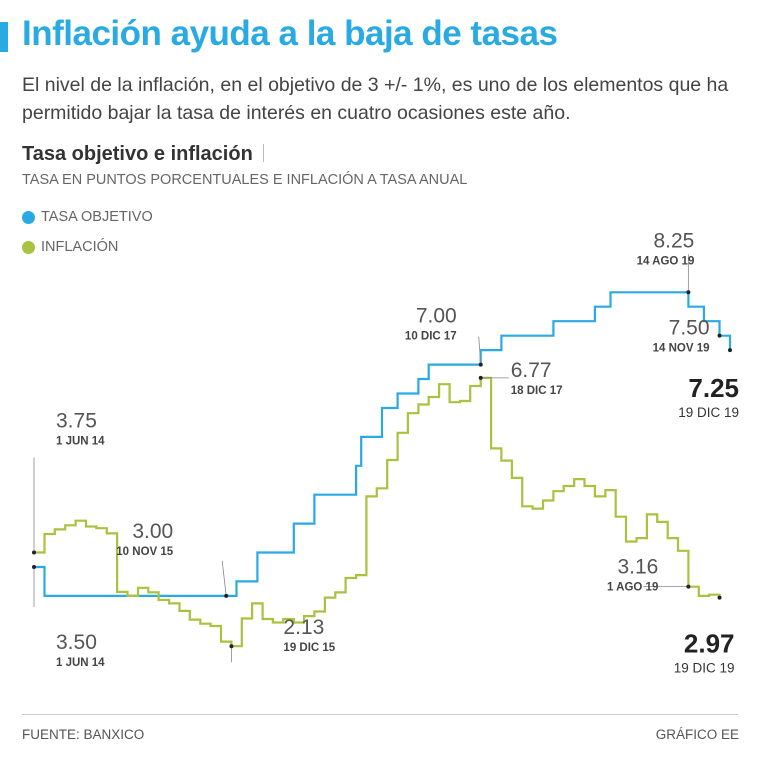  I want to click on chart-title-text: Tasa objetivo e inflación, so click(137, 154).